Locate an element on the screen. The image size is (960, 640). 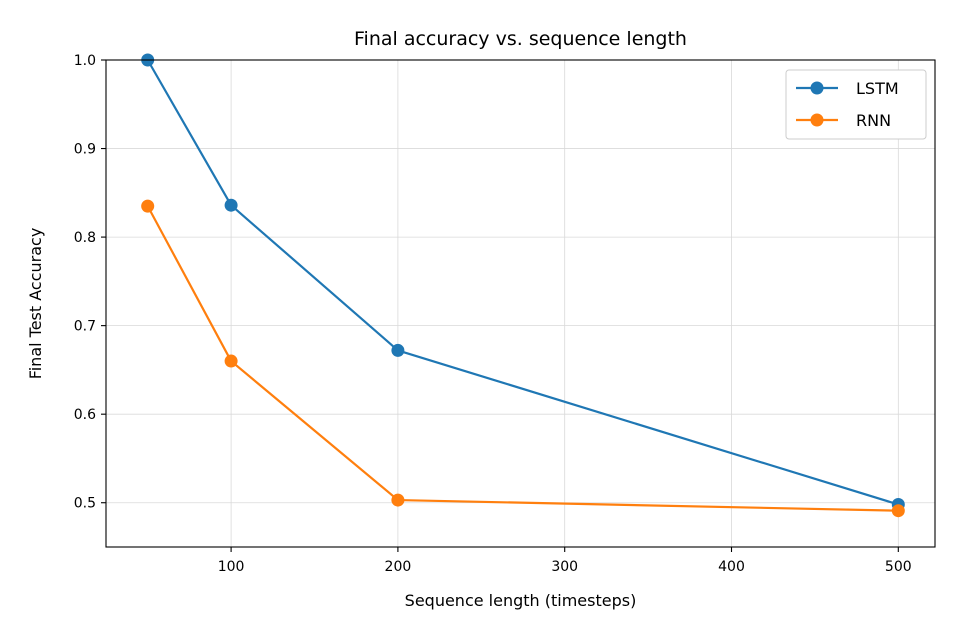
y-tick-label: 0.8 is located at coordinates (85, 238).